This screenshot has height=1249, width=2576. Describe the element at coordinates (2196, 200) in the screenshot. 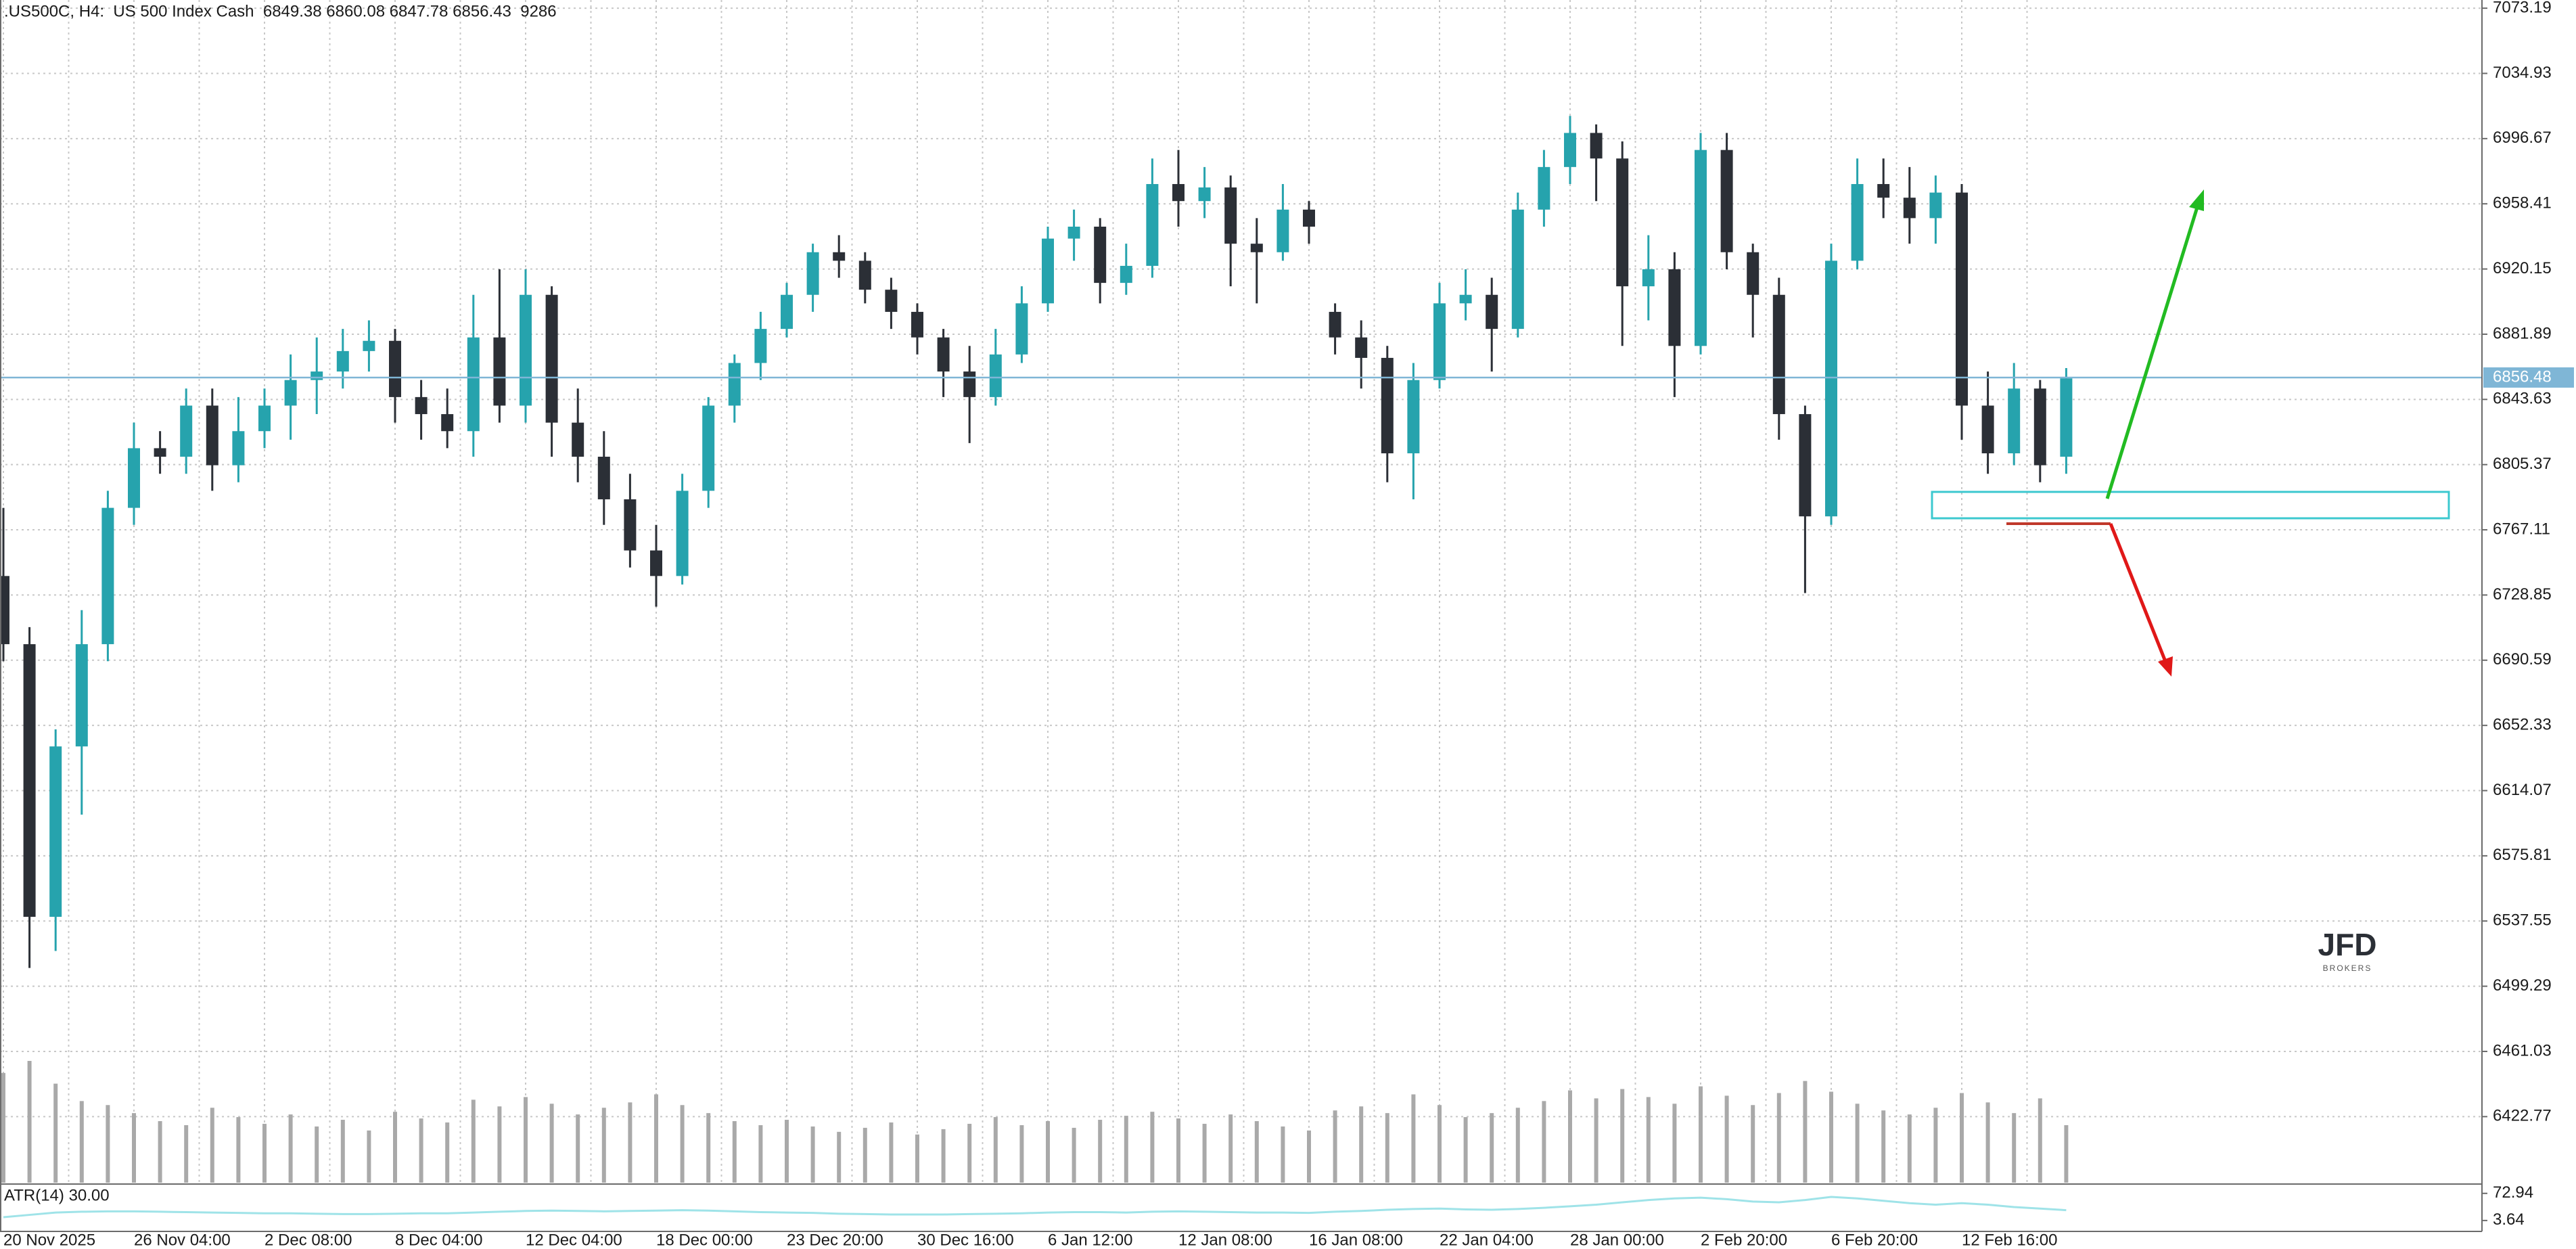

I see `up-arrow-head` at that location.